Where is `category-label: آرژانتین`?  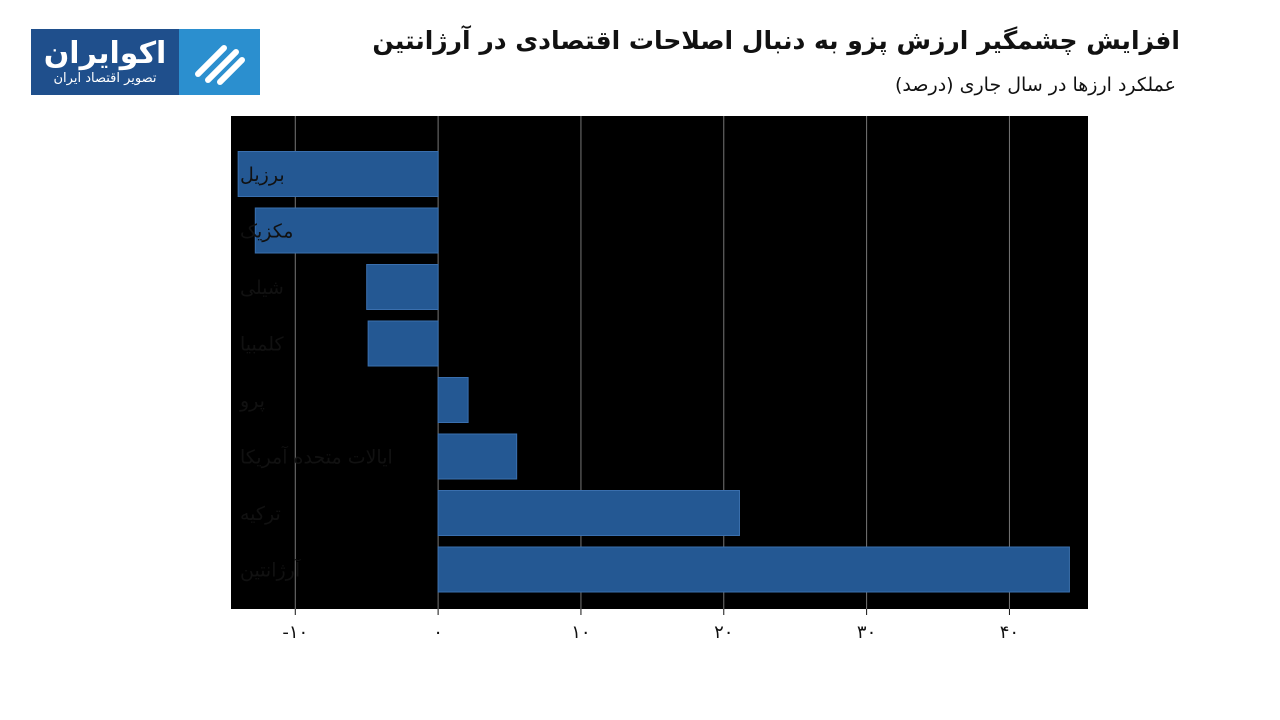
category-label: آرژانتین is located at coordinates (270, 570).